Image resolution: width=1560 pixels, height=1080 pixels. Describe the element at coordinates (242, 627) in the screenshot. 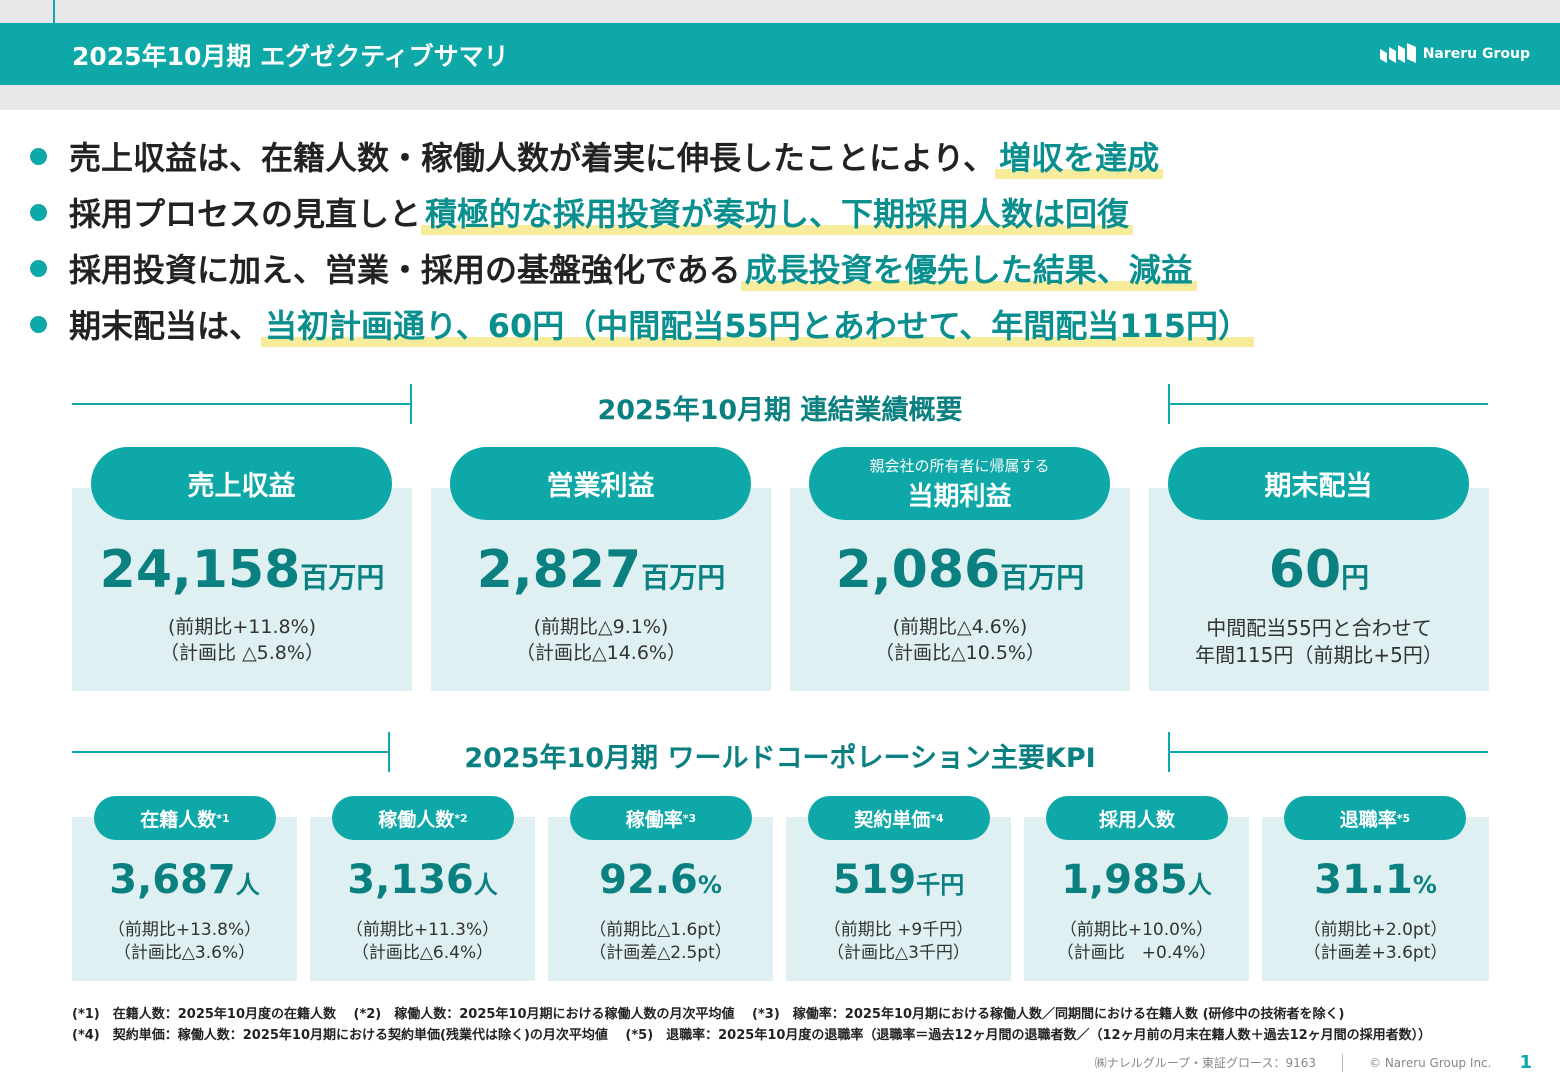

I see `card-line1: (前期比+11.8%)` at that location.